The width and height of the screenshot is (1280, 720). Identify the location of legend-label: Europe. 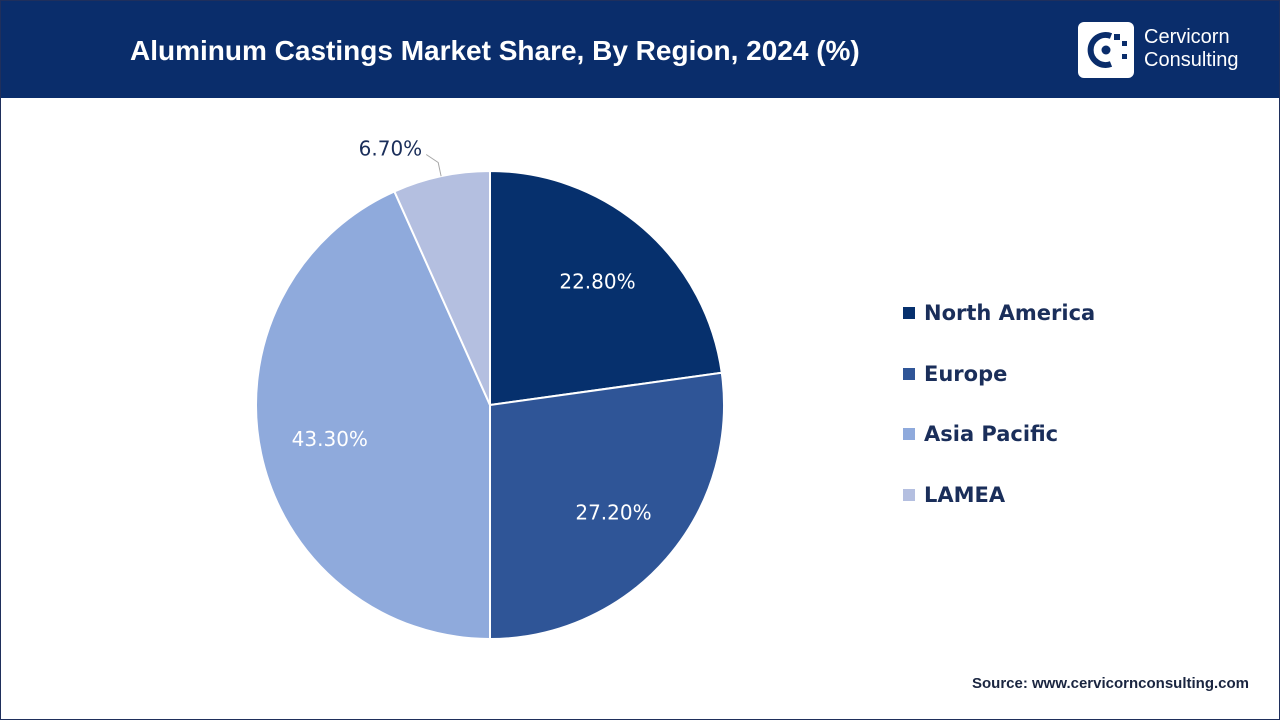
(966, 373).